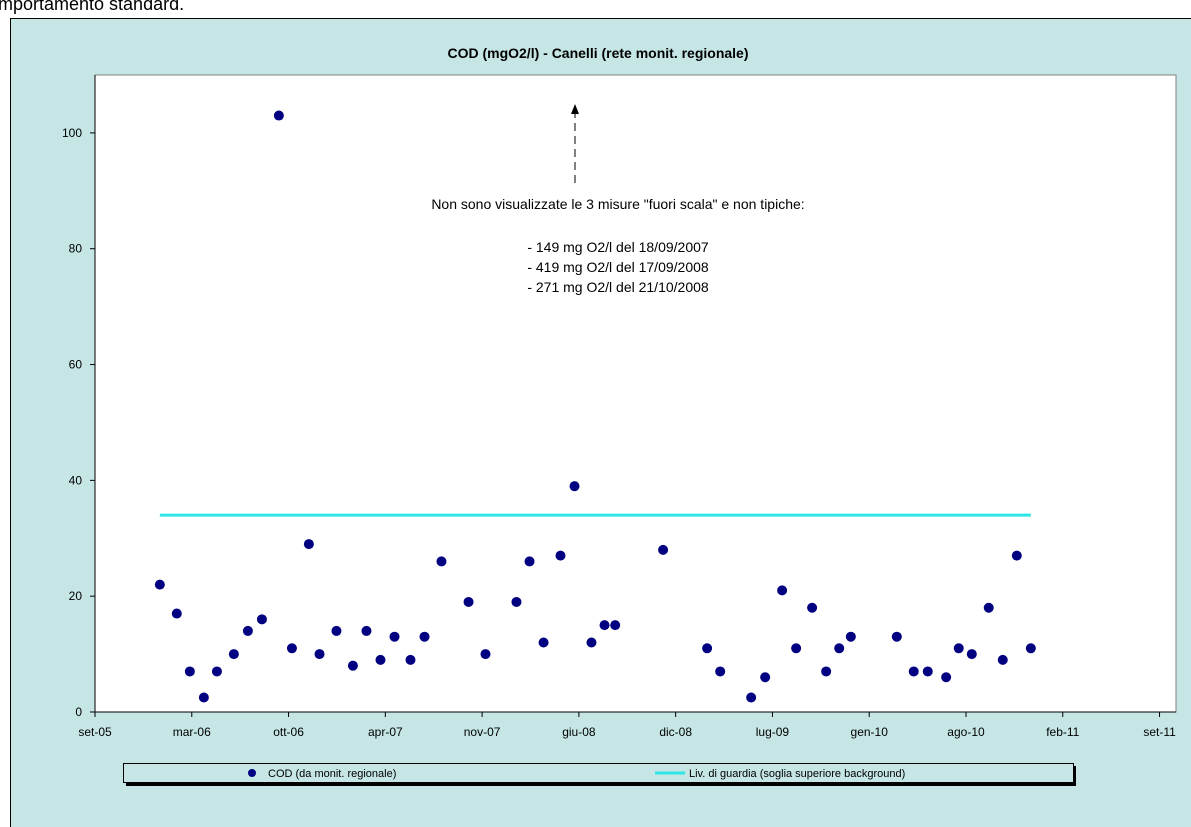 This screenshot has height=827, width=1191. What do you see at coordinates (192, 732) in the screenshot?
I see `x-tick-label: mar-06` at bounding box center [192, 732].